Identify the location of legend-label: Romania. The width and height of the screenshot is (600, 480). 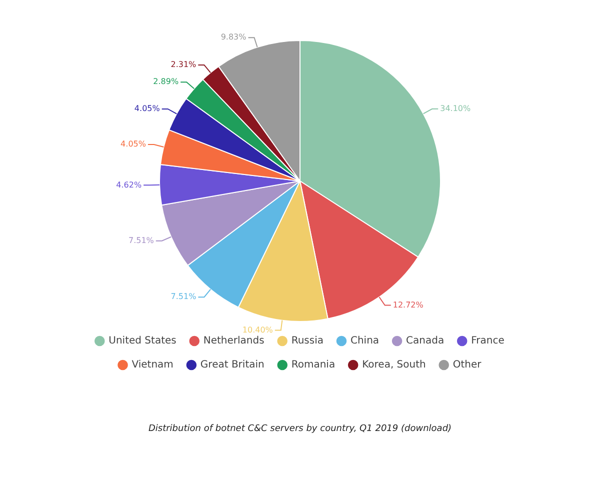
(313, 365).